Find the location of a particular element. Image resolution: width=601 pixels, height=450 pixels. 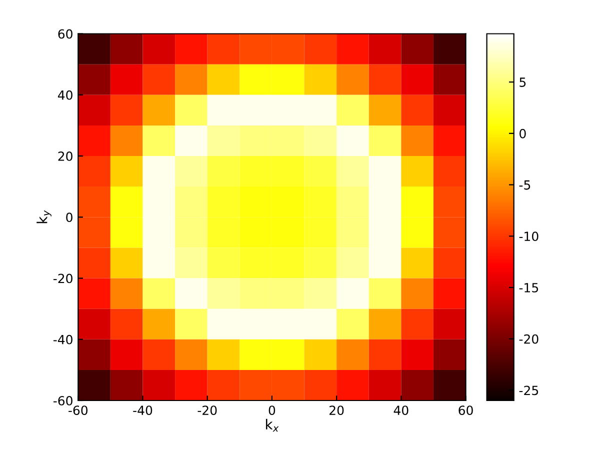

color-bar-label: -15 is located at coordinates (528, 287).